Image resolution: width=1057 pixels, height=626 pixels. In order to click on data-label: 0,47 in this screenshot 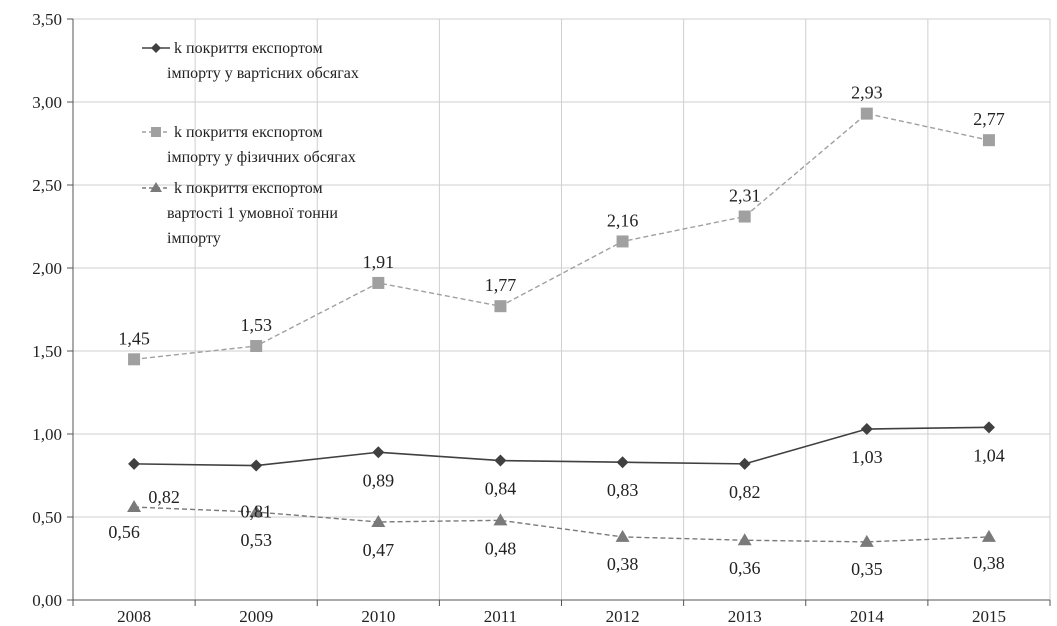, I will do `click(379, 550)`.